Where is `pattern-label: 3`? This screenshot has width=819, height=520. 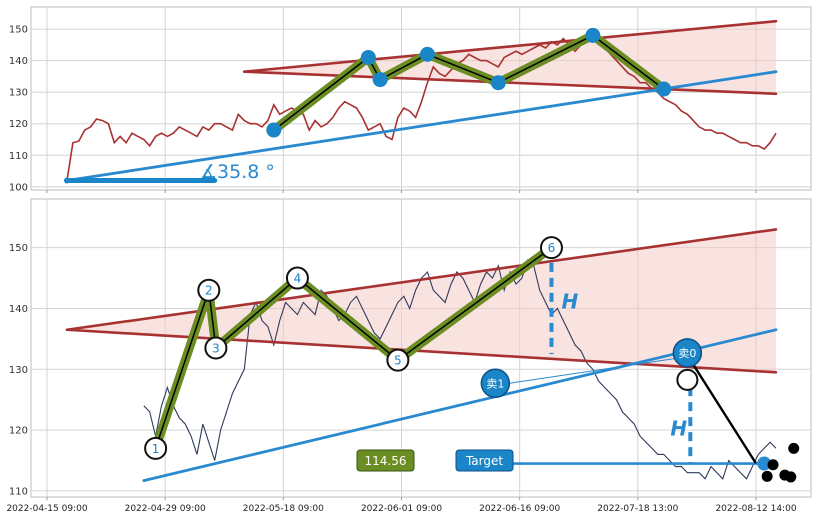
pattern-label: 3 is located at coordinates (216, 349).